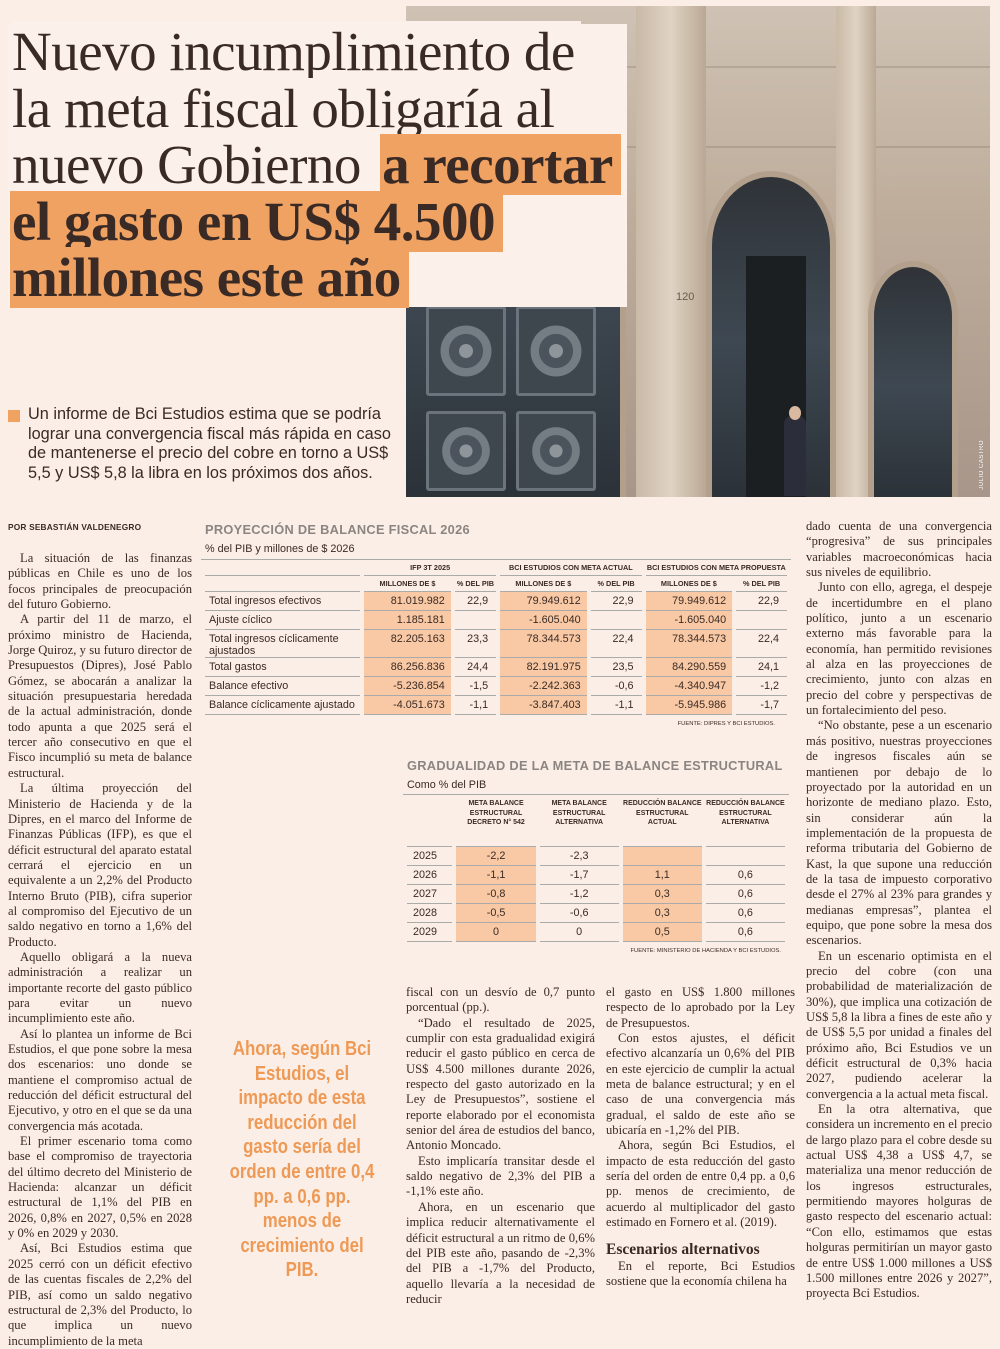  I want to click on street-number: 120, so click(685, 297).